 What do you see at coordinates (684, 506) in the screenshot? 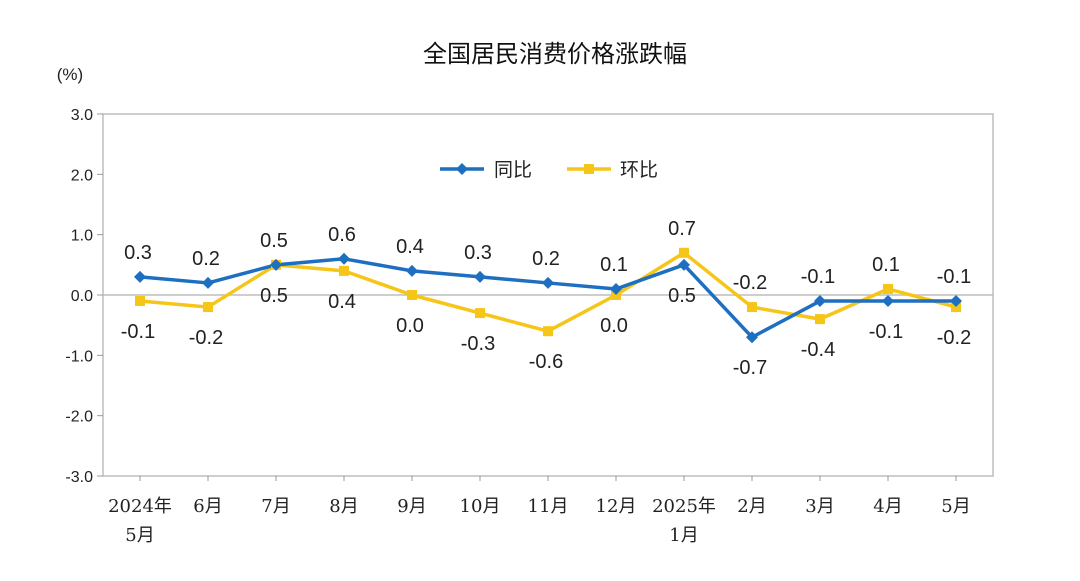
I see `x-tick-label: 2025年` at bounding box center [684, 506].